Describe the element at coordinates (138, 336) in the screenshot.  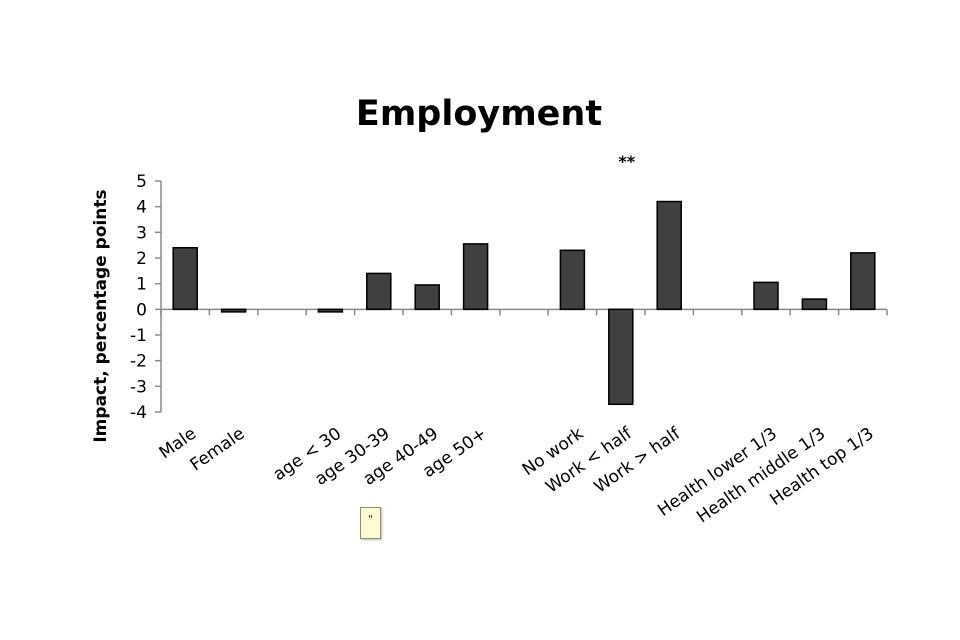
I see `y-tick-label: -1` at that location.